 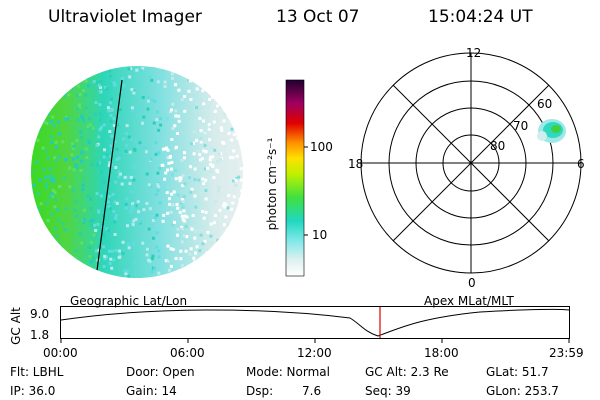 What do you see at coordinates (32, 391) in the screenshot?
I see `info-ip: IP: 36.0` at bounding box center [32, 391].